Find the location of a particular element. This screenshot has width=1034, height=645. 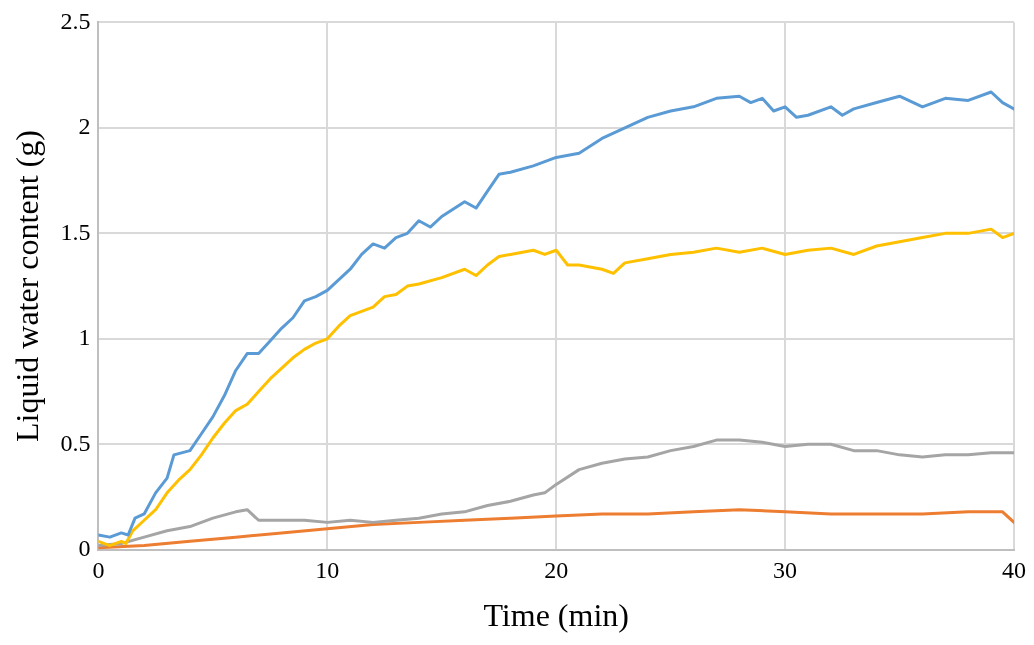

y-tick-label: 1.5 is located at coordinates (75, 231).